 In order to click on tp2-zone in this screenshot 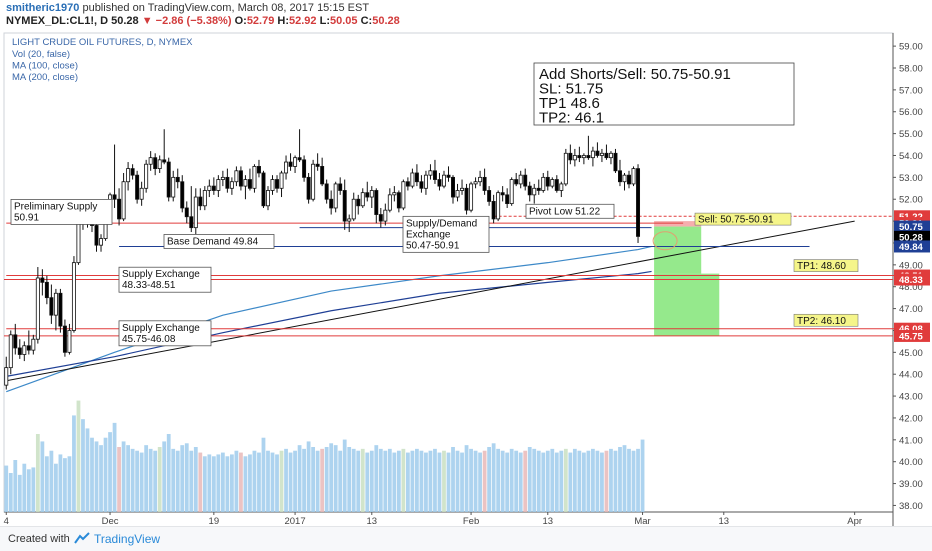, I will do `click(687, 304)`.